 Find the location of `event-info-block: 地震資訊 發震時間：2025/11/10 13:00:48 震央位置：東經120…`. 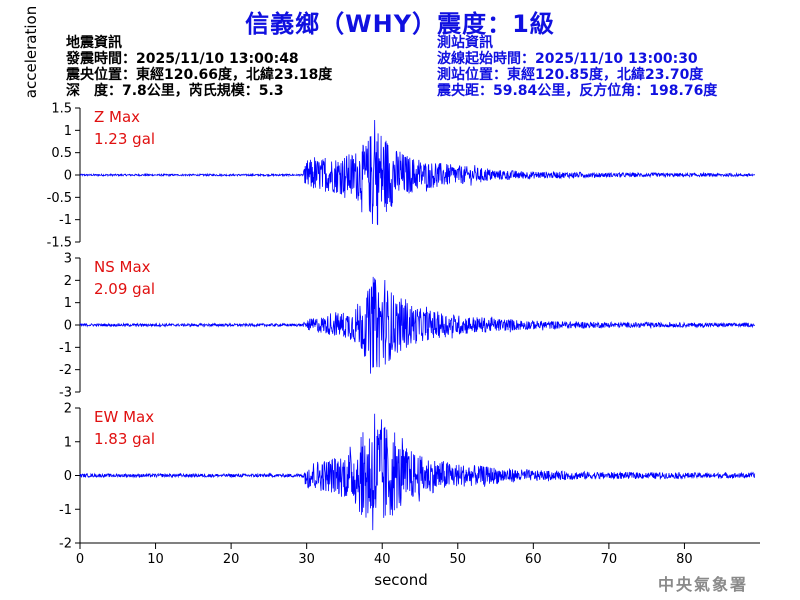

event-info-block: 地震資訊 發震時間：2025/11/10 13:00:48 震央位置：東經120… is located at coordinates (199, 67).